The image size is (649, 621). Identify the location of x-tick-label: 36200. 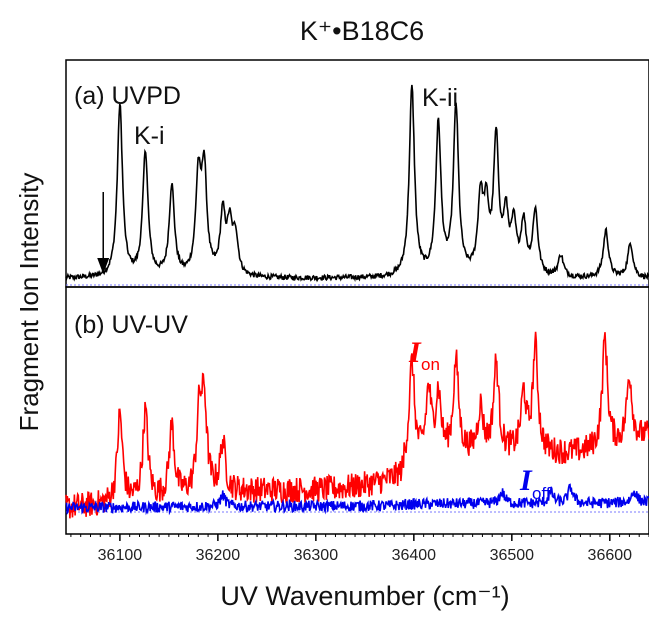
(218, 555).